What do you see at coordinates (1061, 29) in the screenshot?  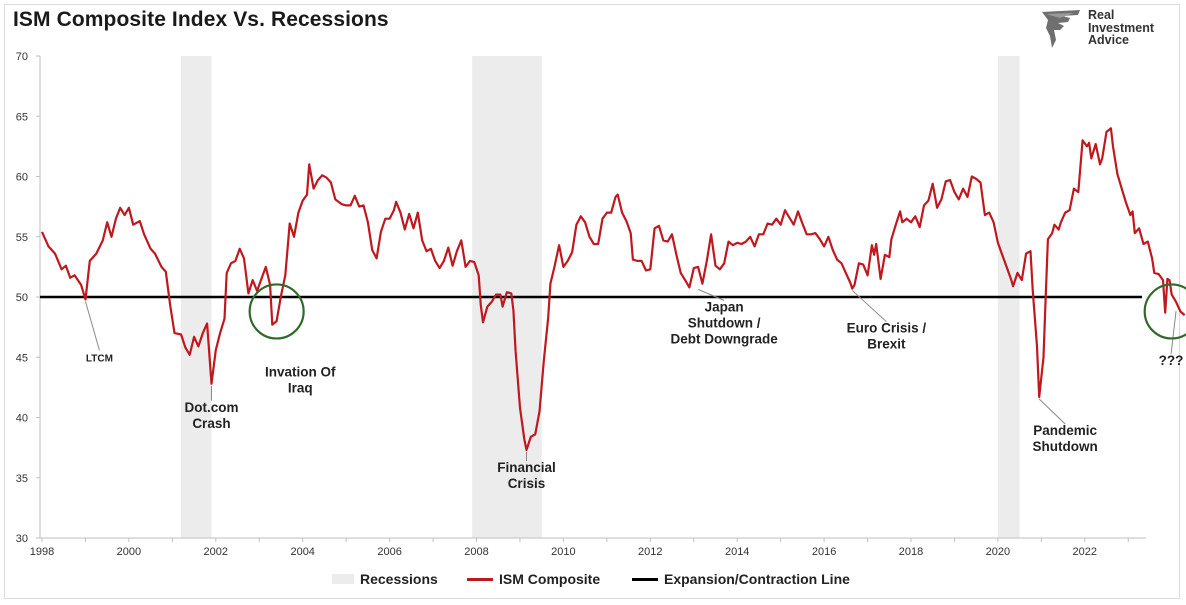 I see `eagle-icon` at bounding box center [1061, 29].